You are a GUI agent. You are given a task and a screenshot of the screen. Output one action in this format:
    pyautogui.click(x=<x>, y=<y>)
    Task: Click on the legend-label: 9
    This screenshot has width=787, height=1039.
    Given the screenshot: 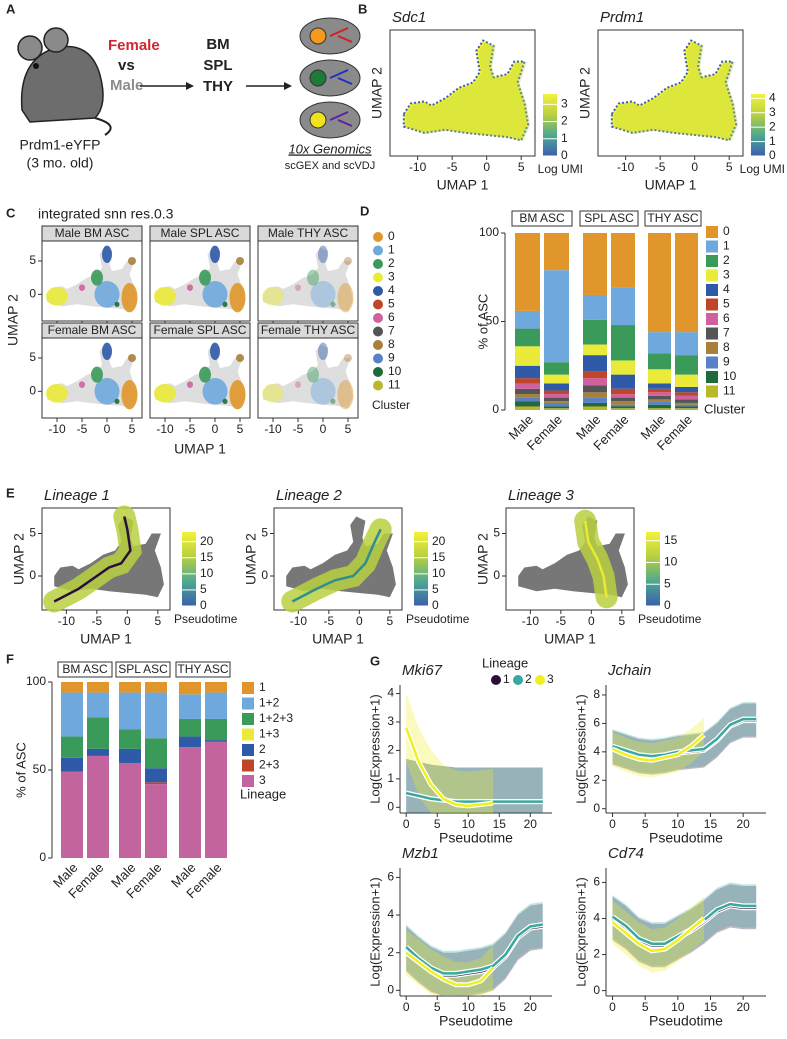 What is the action you would take?
    pyautogui.click(x=726, y=362)
    